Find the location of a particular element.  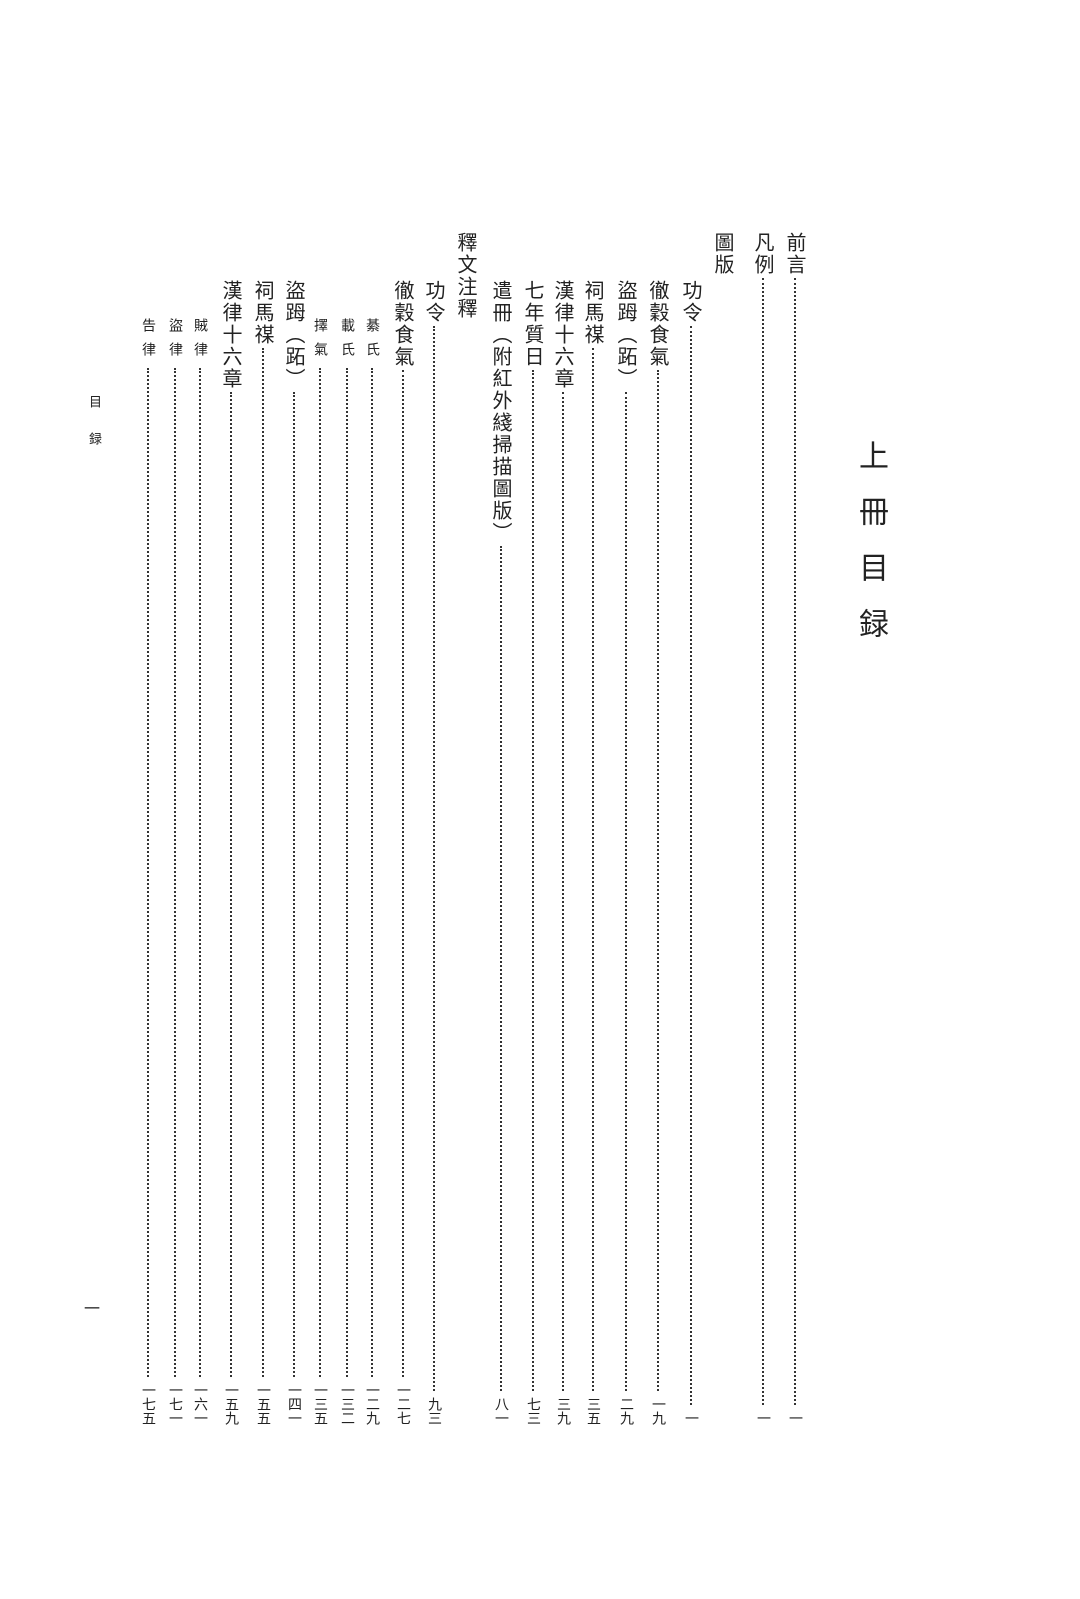

toc-entry-label: 釋文注釋 is located at coordinates (466, 276).